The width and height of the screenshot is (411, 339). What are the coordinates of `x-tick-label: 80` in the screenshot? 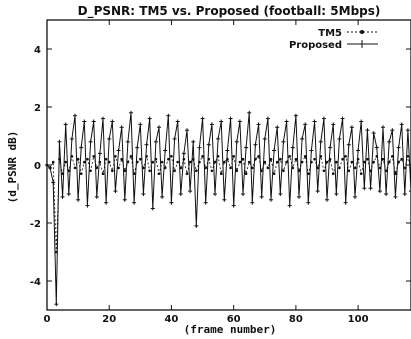 It's located at (296, 319).